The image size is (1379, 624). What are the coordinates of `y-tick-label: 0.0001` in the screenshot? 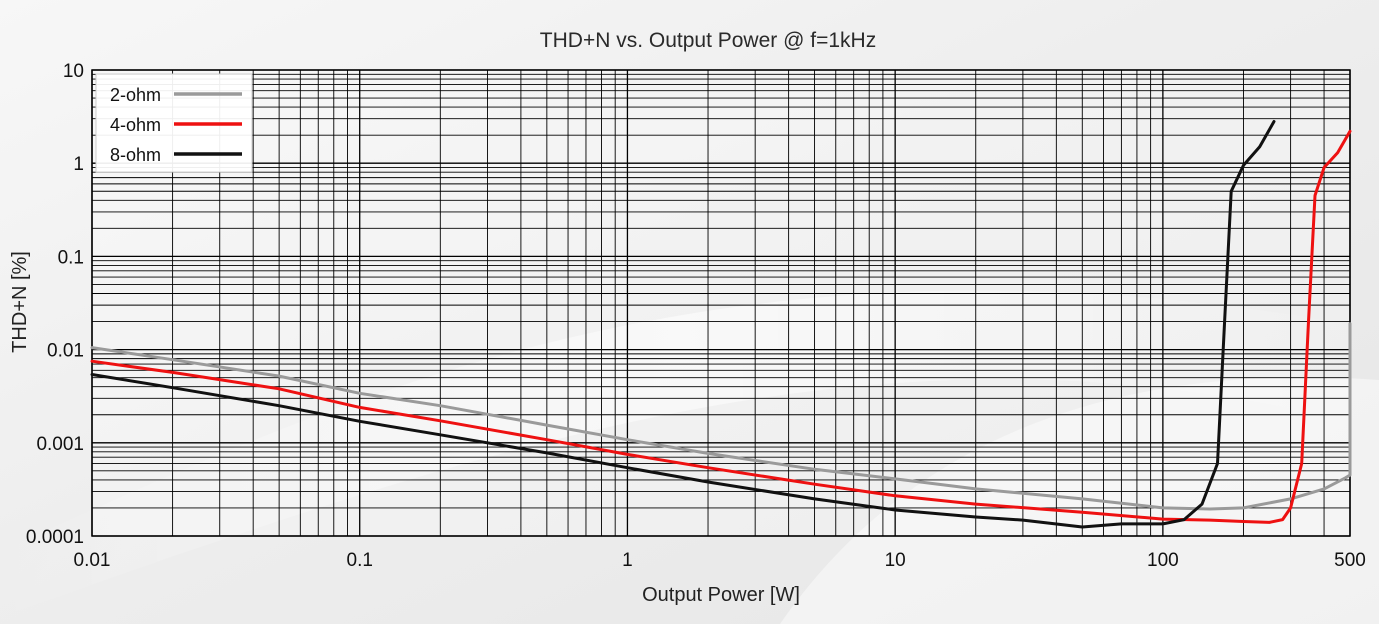 It's located at (55, 537).